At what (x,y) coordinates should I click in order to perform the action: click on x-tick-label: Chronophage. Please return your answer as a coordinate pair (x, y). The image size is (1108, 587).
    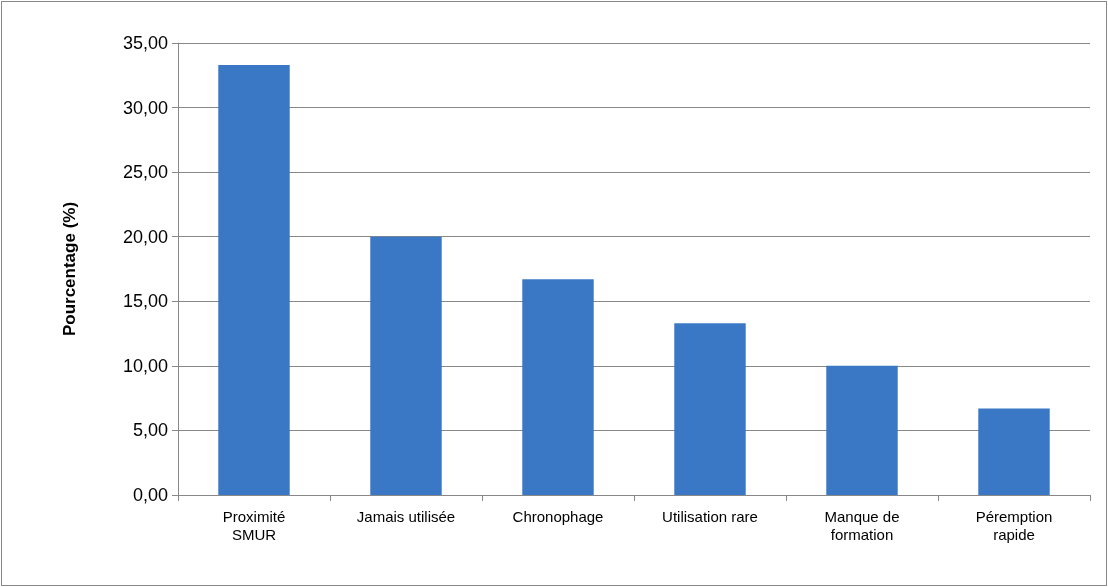
    Looking at the image, I should click on (558, 516).